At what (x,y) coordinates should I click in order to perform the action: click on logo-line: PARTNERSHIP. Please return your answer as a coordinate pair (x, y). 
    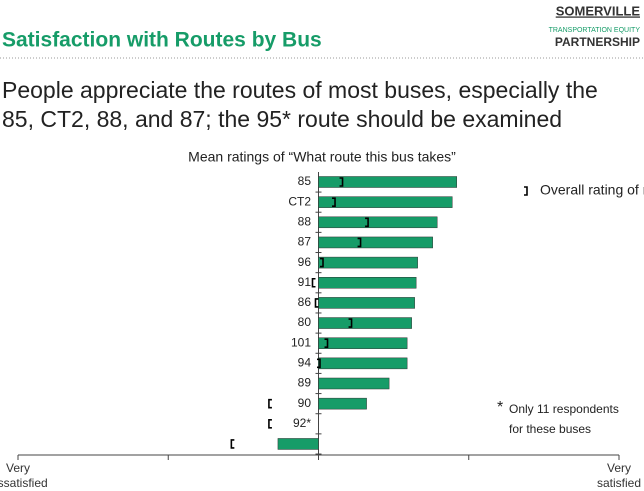
    Looking at the image, I should click on (597, 42).